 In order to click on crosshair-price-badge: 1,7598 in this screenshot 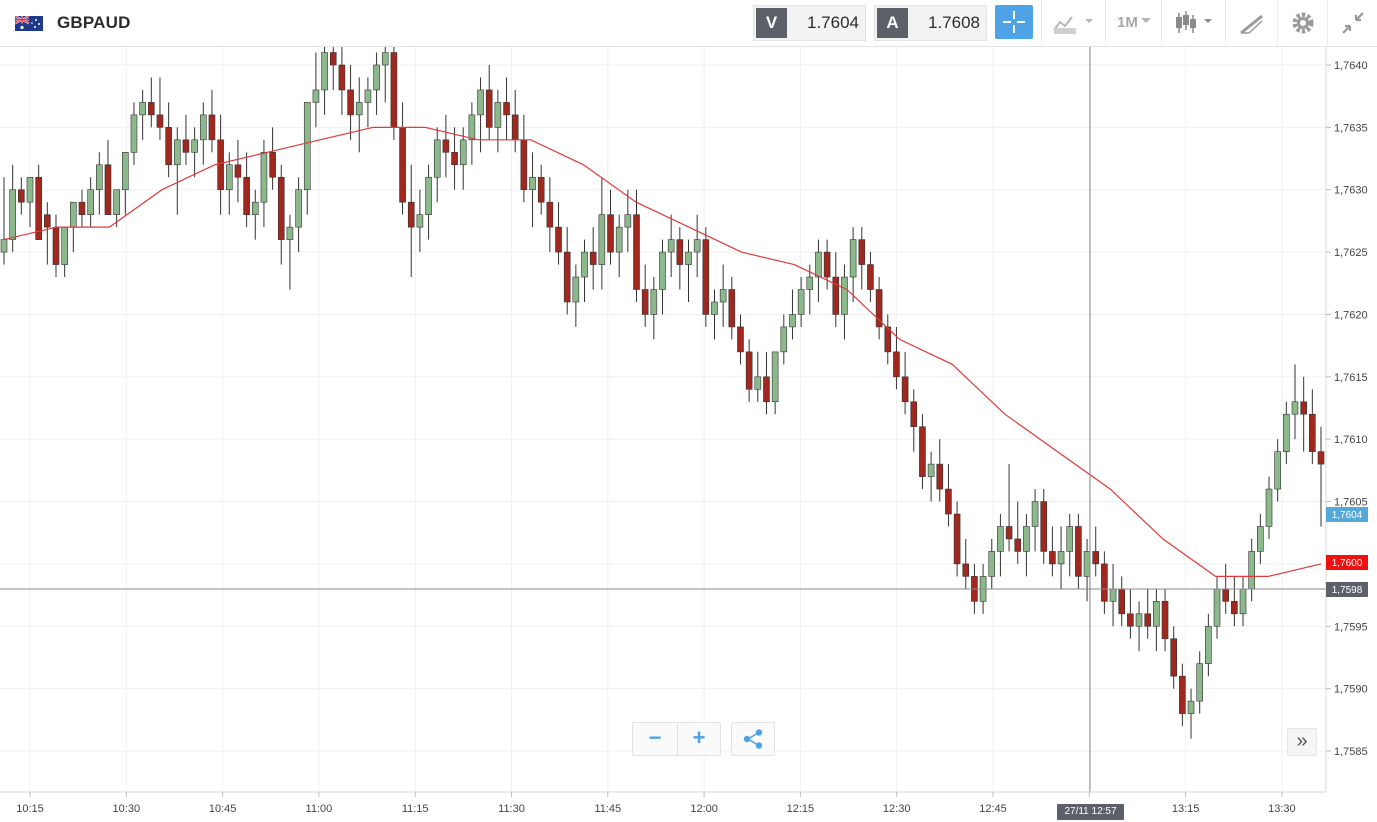, I will do `click(1347, 589)`.